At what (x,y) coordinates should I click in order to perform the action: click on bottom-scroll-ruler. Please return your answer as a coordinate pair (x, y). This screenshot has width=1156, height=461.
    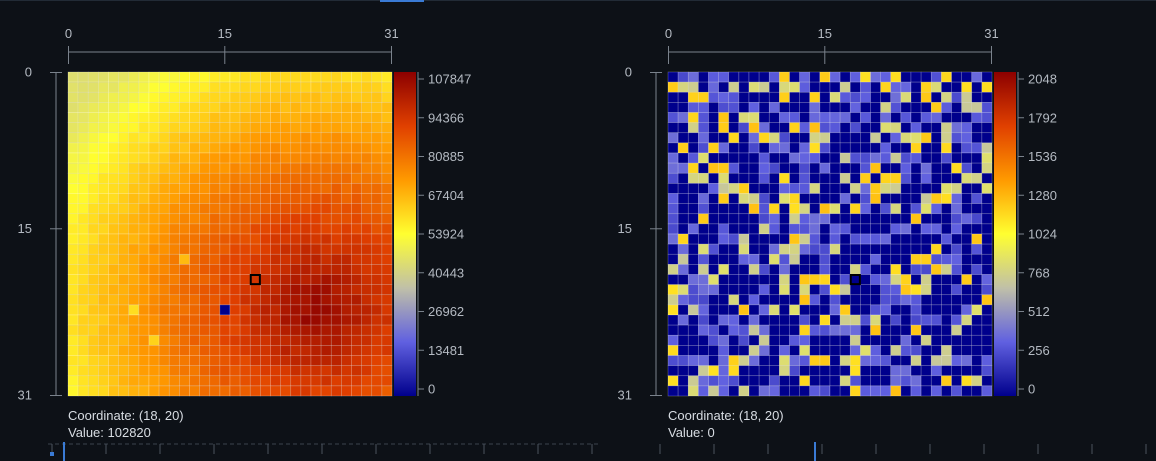
    Looking at the image, I should click on (578, 450).